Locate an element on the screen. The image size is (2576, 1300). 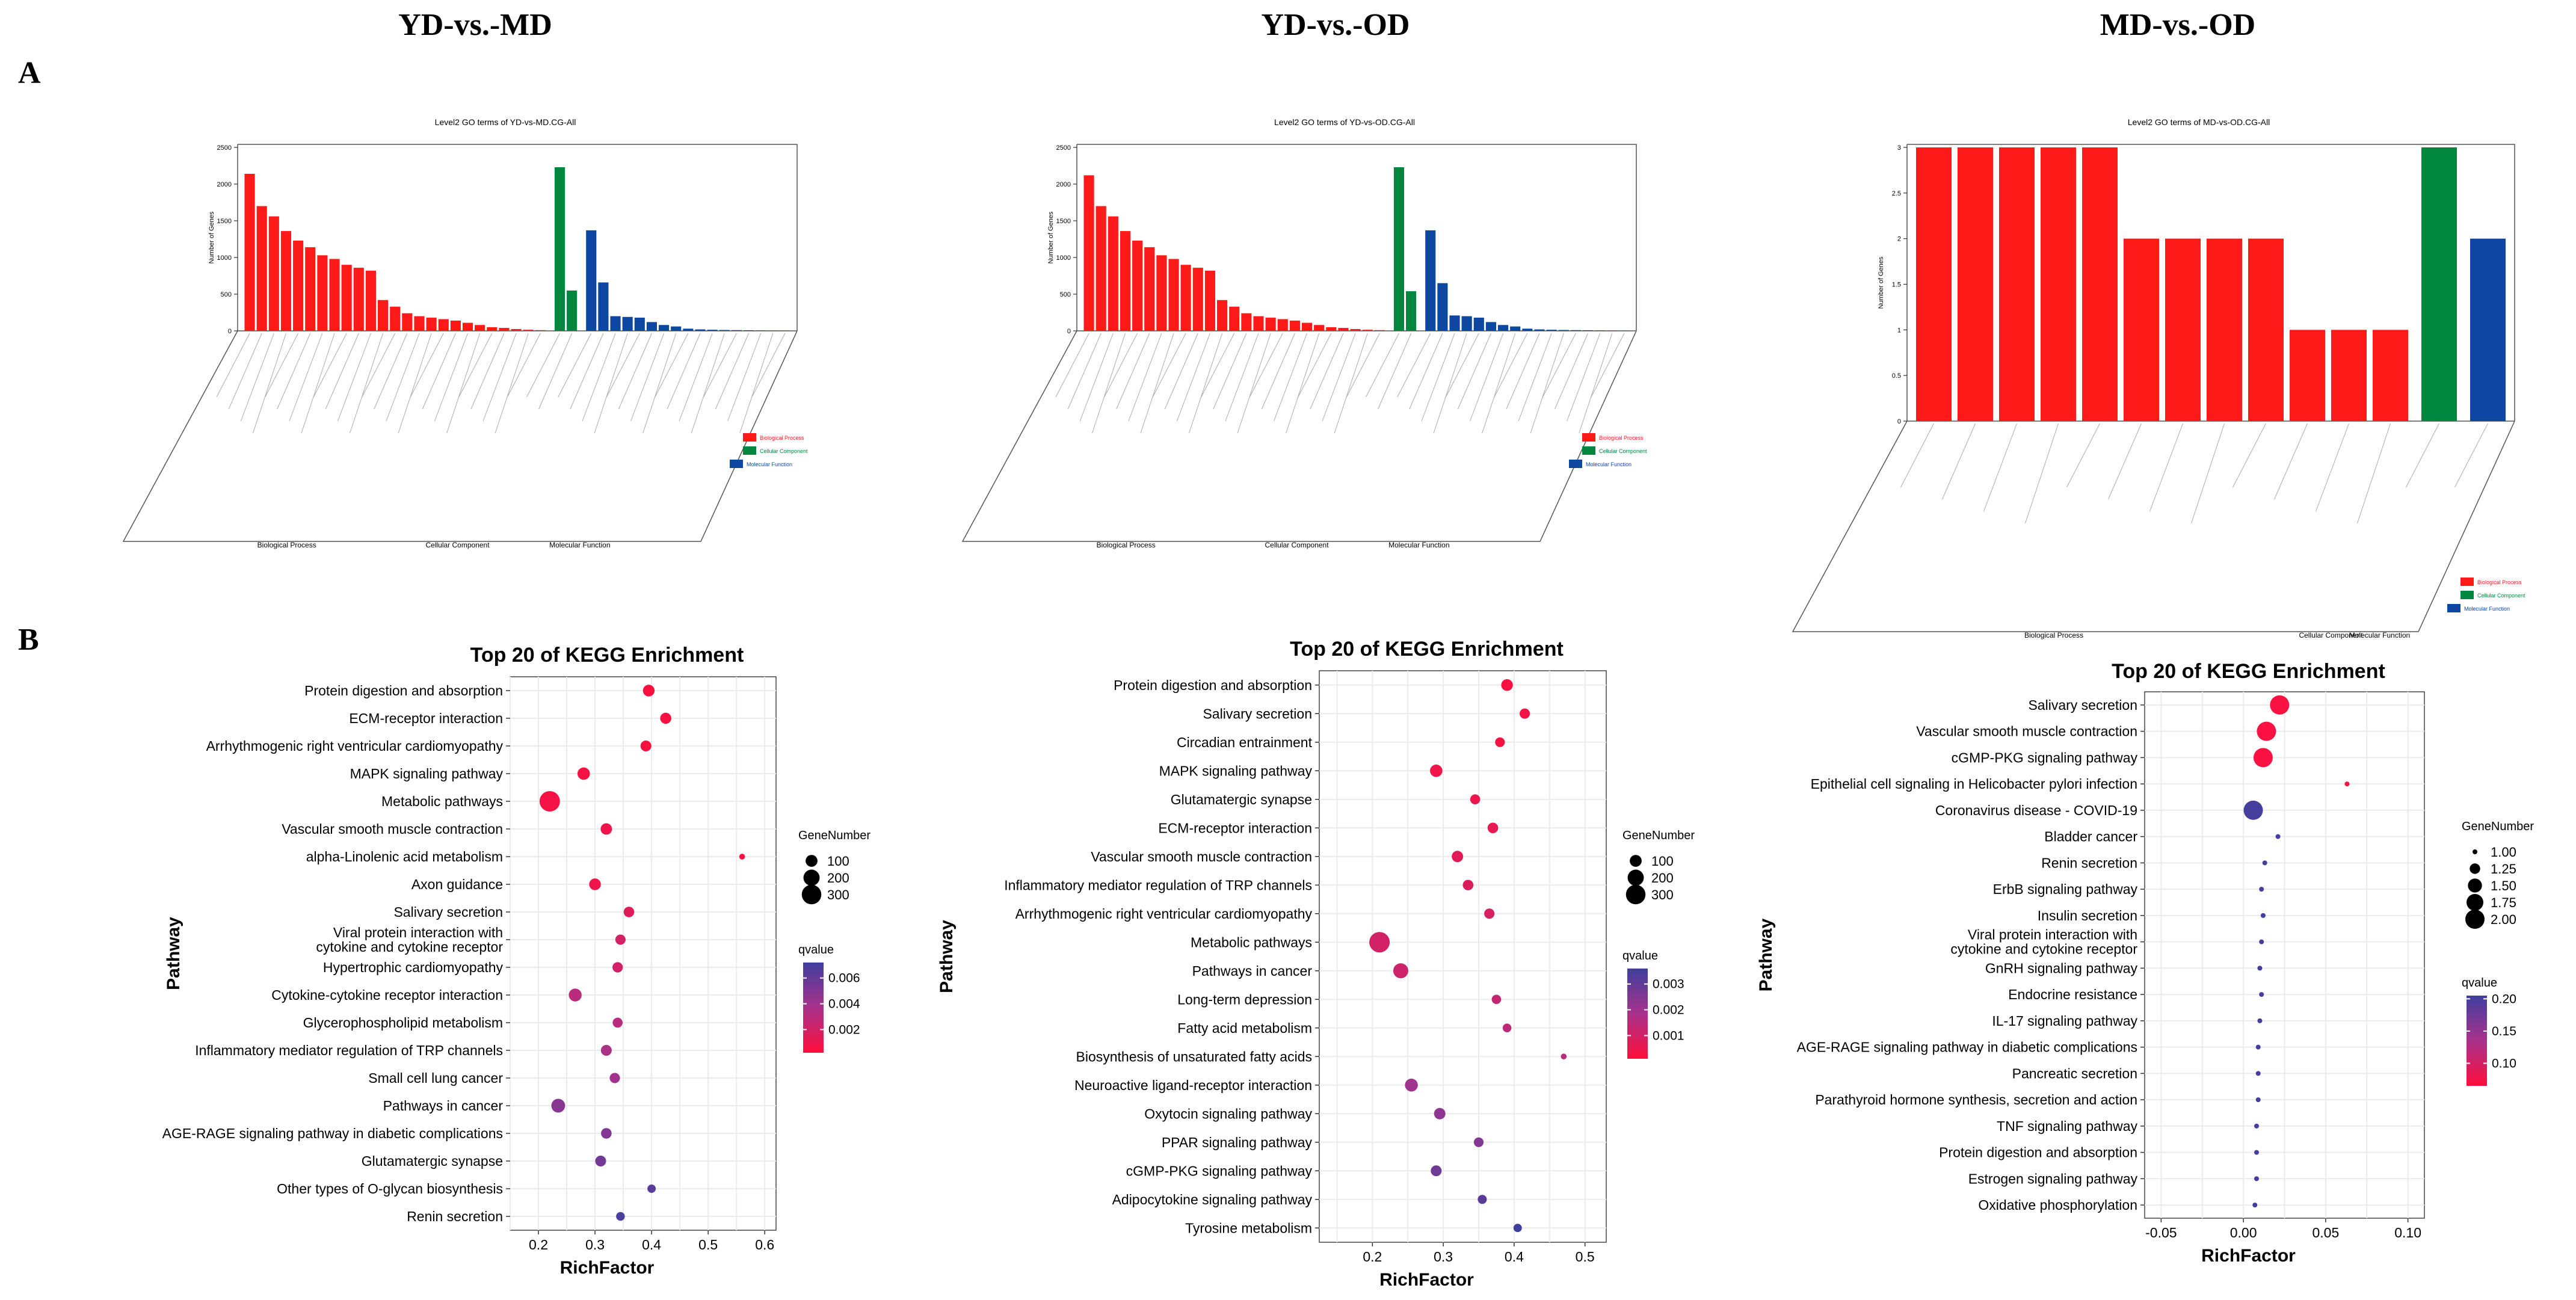
kegg-x-tick-label: 0.5 is located at coordinates (1585, 1257).